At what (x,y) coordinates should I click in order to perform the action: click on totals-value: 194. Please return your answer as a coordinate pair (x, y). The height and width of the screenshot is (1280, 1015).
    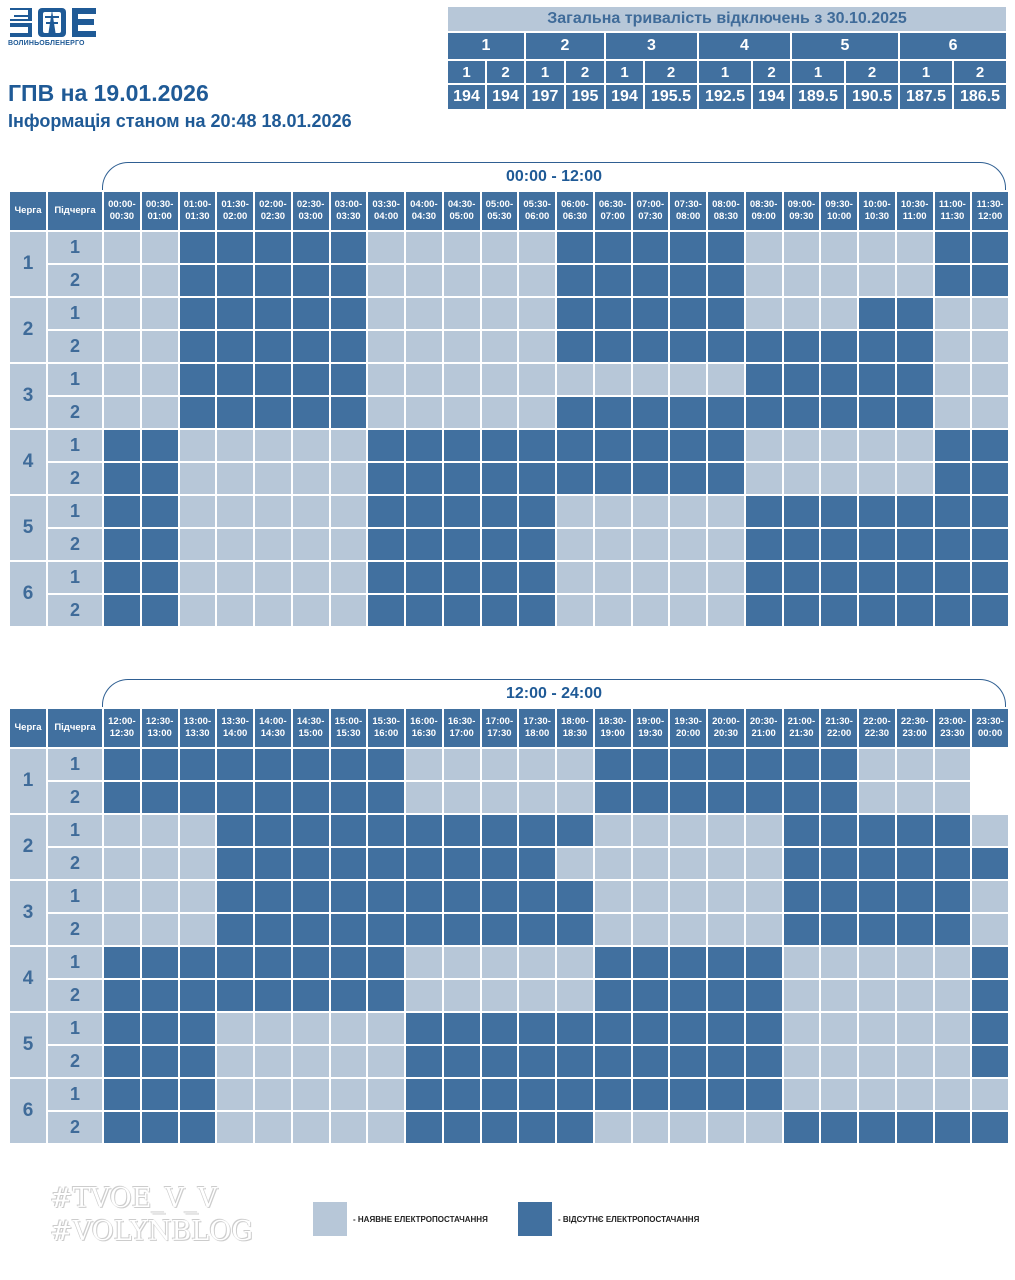
    Looking at the image, I should click on (466, 97).